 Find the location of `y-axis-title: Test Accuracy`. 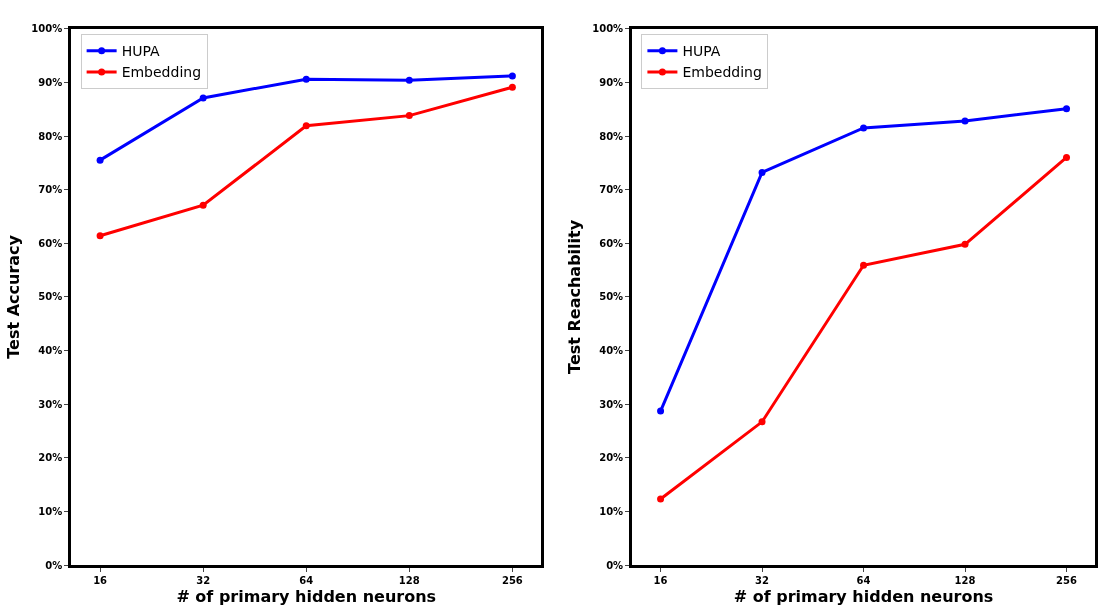

y-axis-title: Test Accuracy is located at coordinates (14, 296).